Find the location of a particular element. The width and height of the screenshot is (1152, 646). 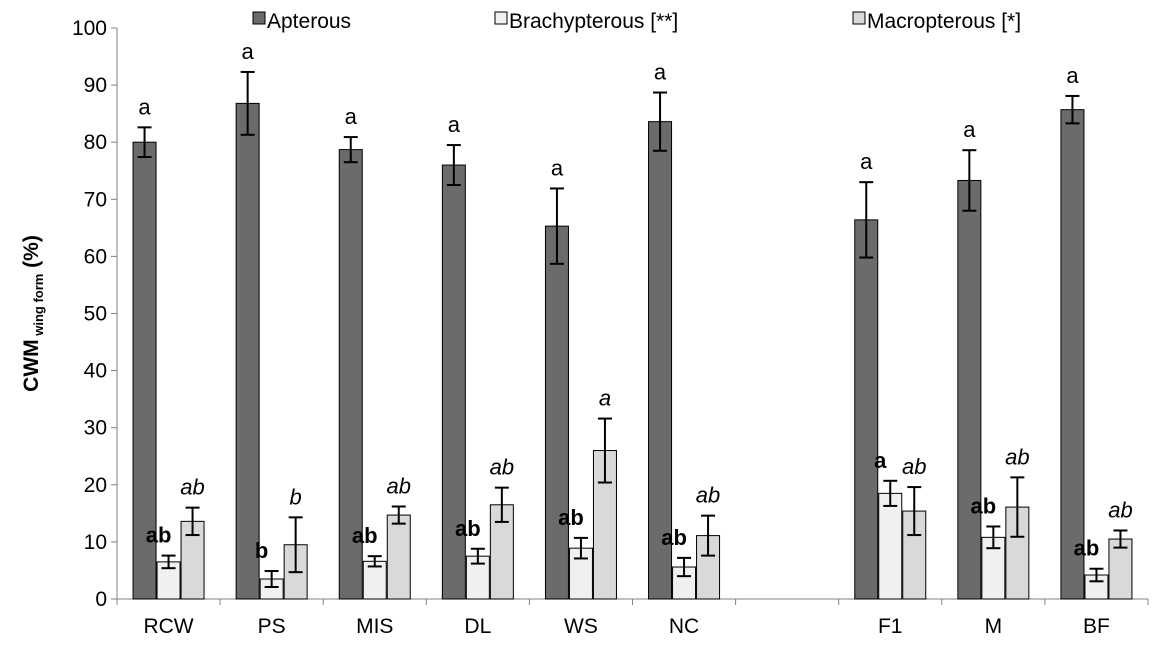

legend-label: Macropterous [*] is located at coordinates (944, 21).